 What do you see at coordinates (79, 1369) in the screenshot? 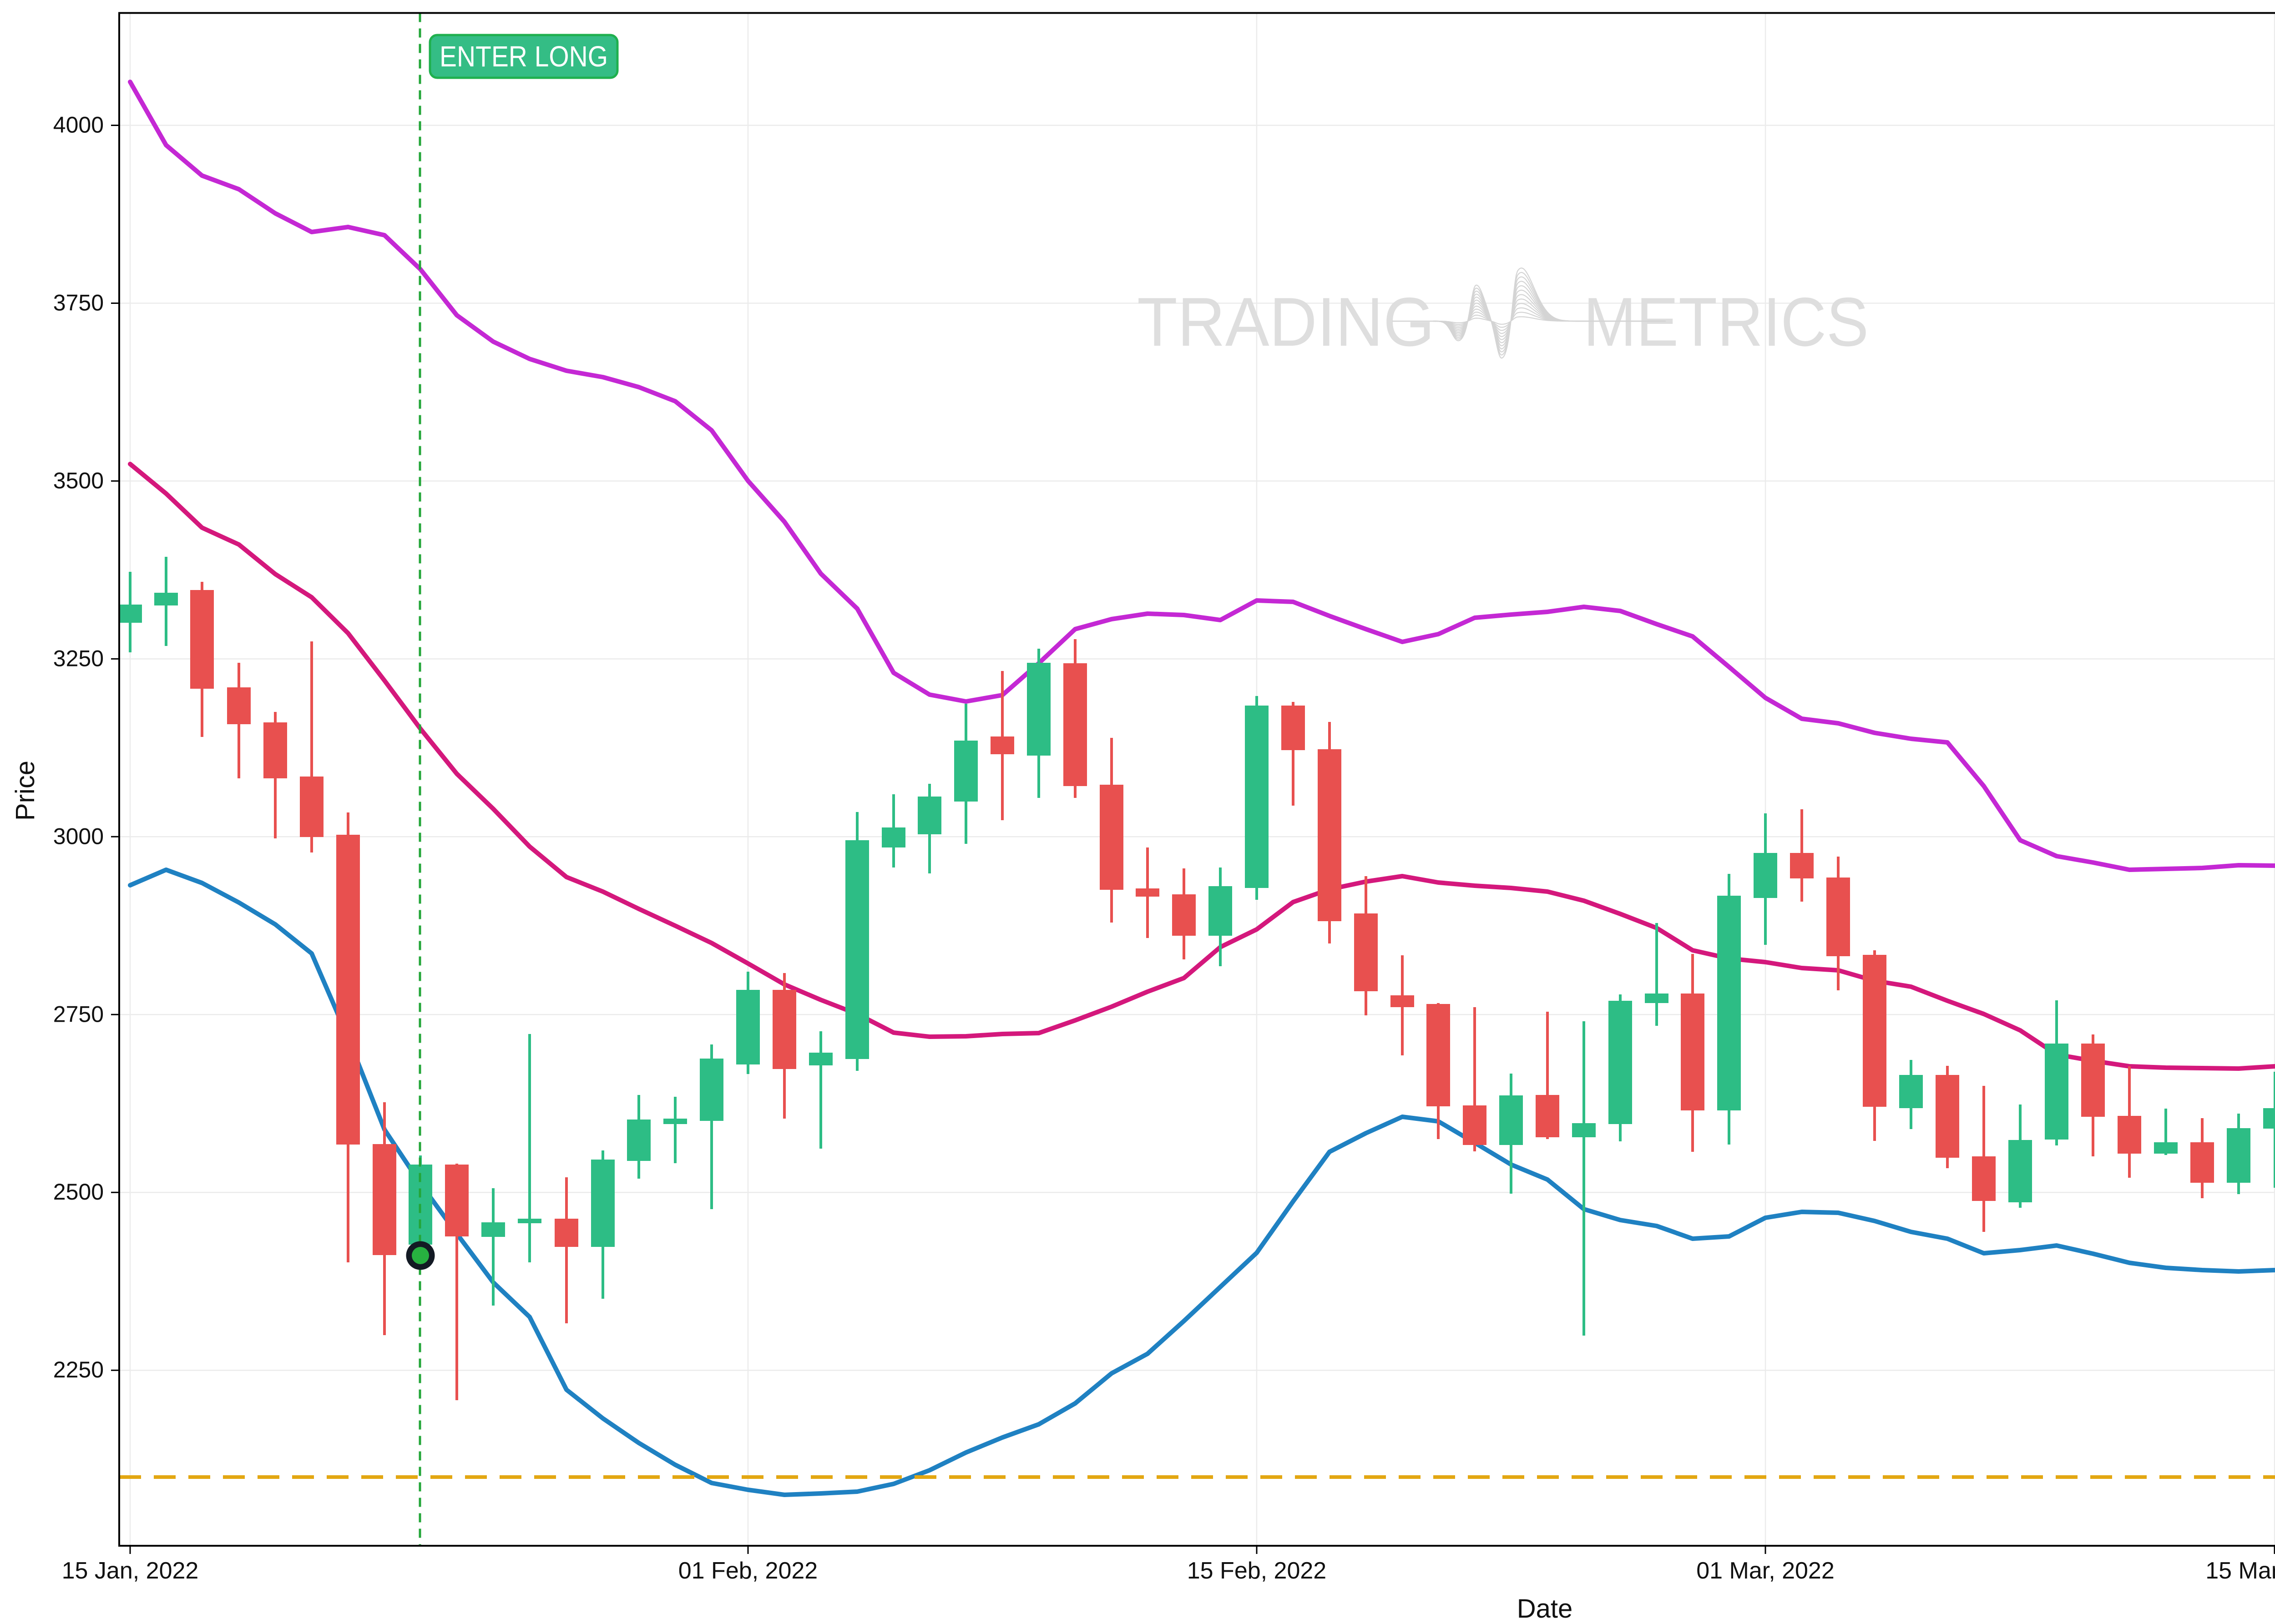
I see `svg-text: 2250` at bounding box center [79, 1369].